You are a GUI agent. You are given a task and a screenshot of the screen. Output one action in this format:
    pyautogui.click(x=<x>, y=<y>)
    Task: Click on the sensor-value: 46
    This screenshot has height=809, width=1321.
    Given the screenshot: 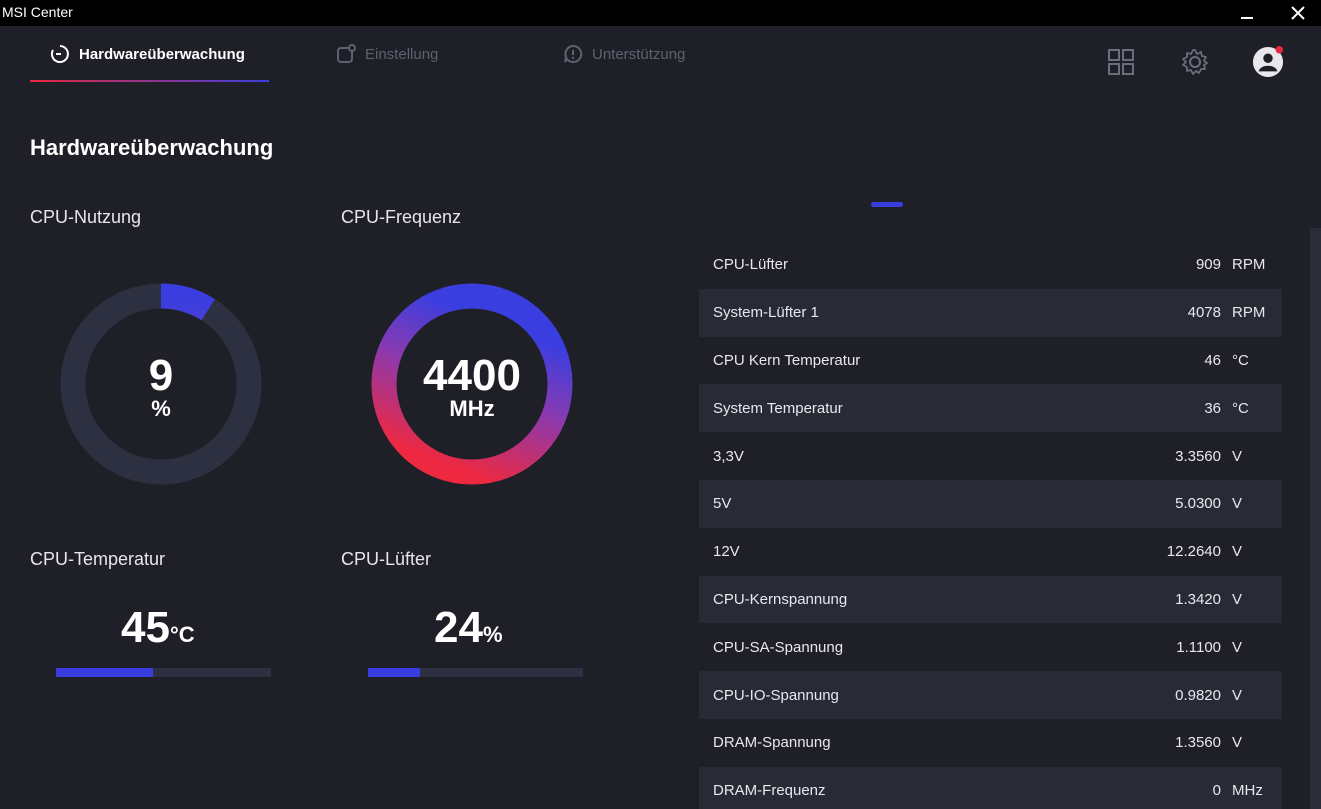 What is the action you would take?
    pyautogui.click(x=1212, y=360)
    